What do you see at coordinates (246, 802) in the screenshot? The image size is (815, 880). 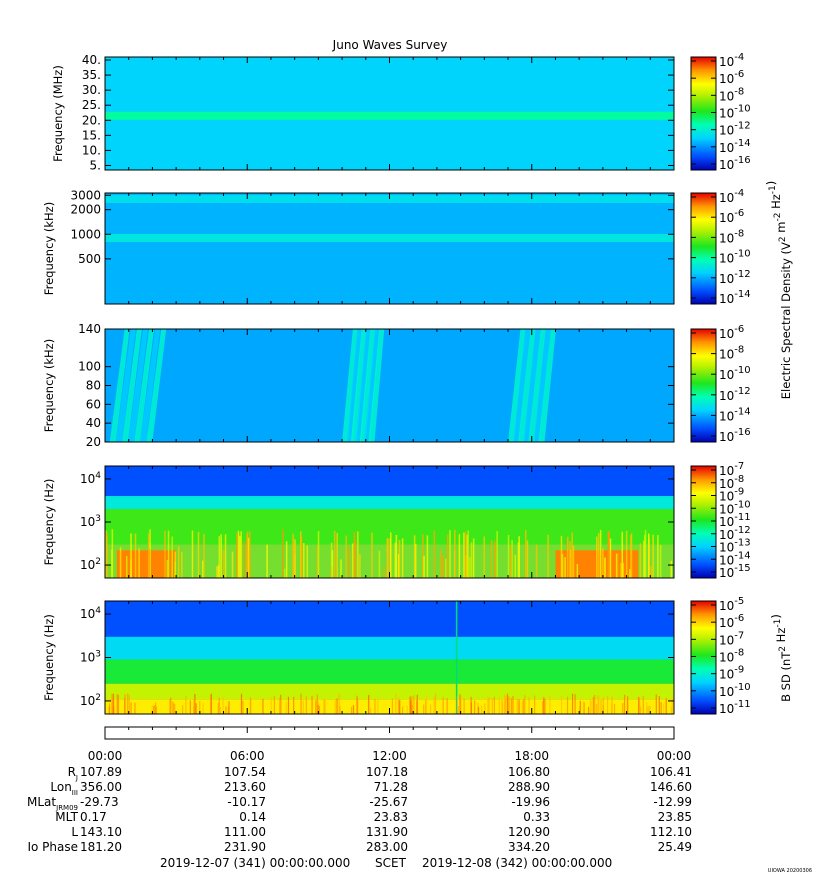 I see `ephemeris-value: -10.17` at bounding box center [246, 802].